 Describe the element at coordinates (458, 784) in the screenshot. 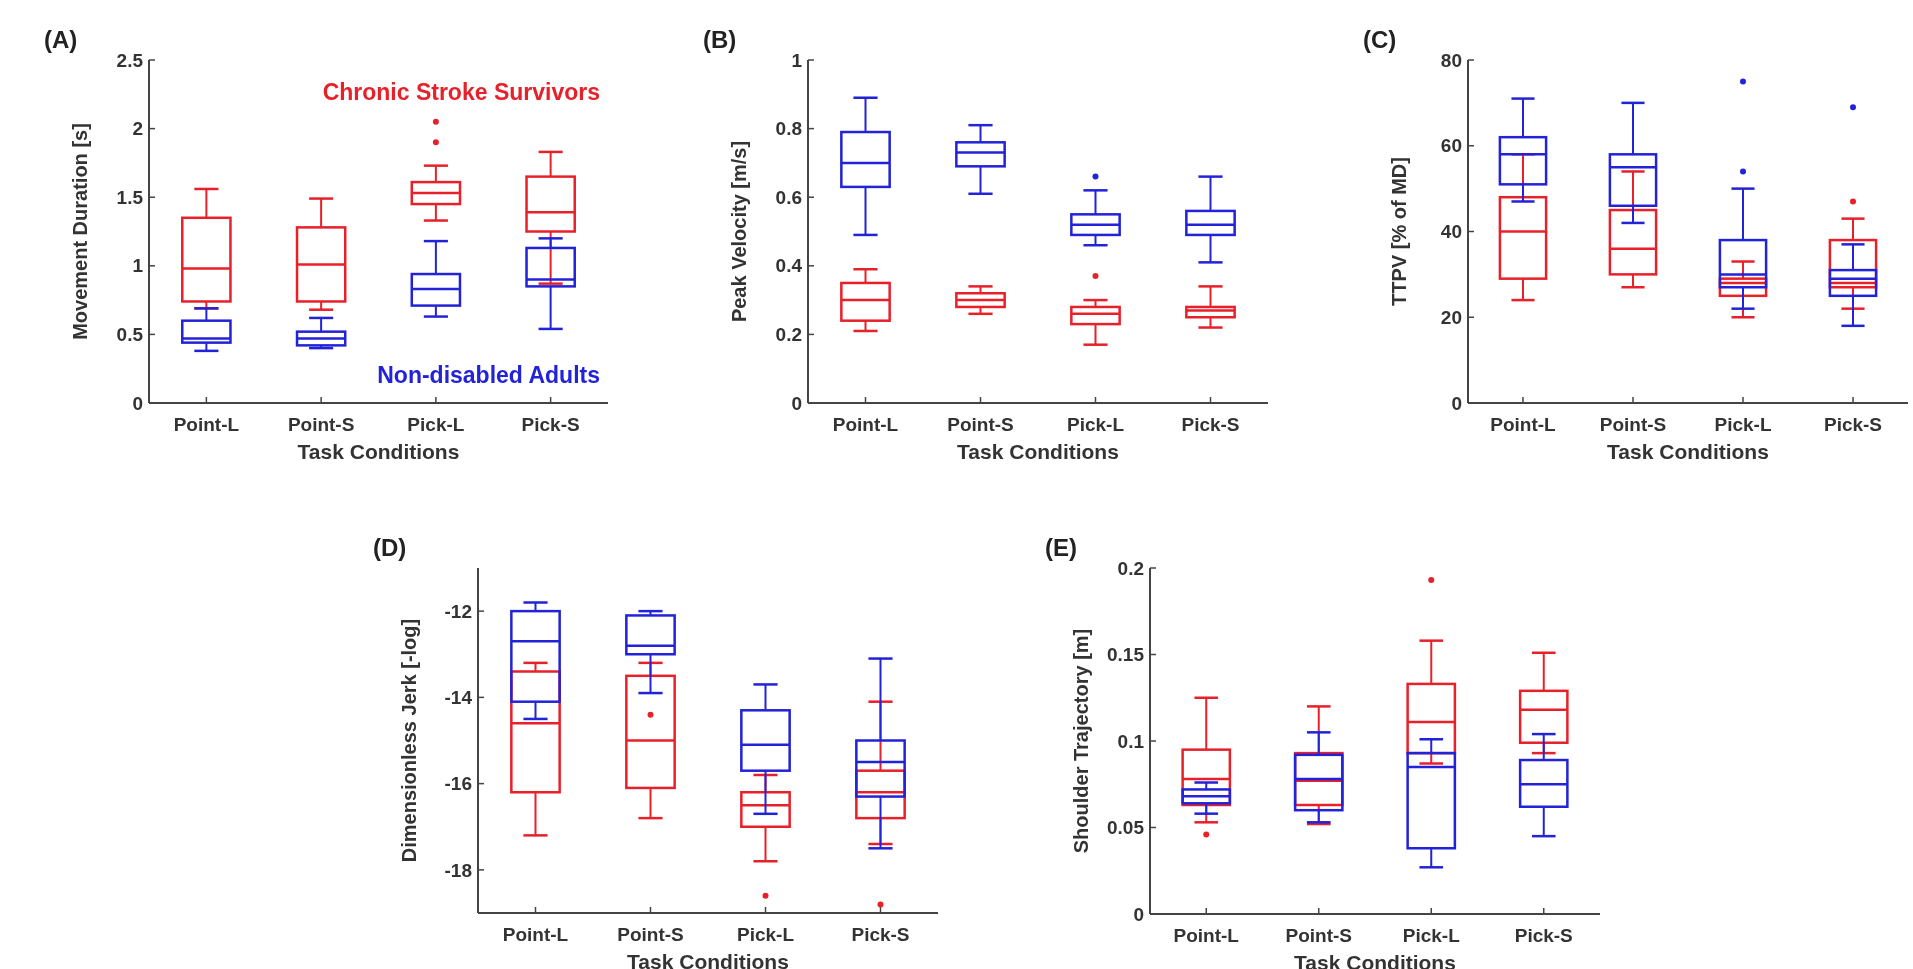

I see `y-tick-label: -16` at that location.